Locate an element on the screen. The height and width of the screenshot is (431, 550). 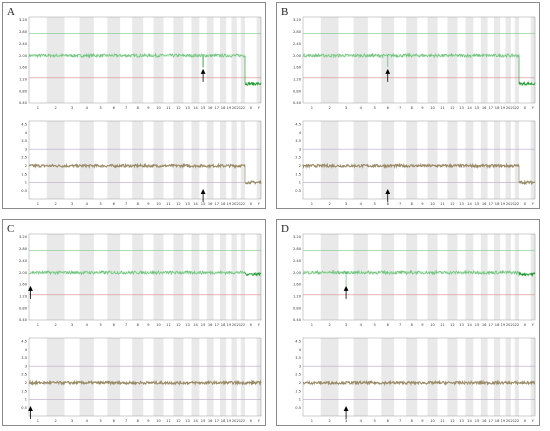
chromosome-label: 22 is located at coordinates (517, 421).